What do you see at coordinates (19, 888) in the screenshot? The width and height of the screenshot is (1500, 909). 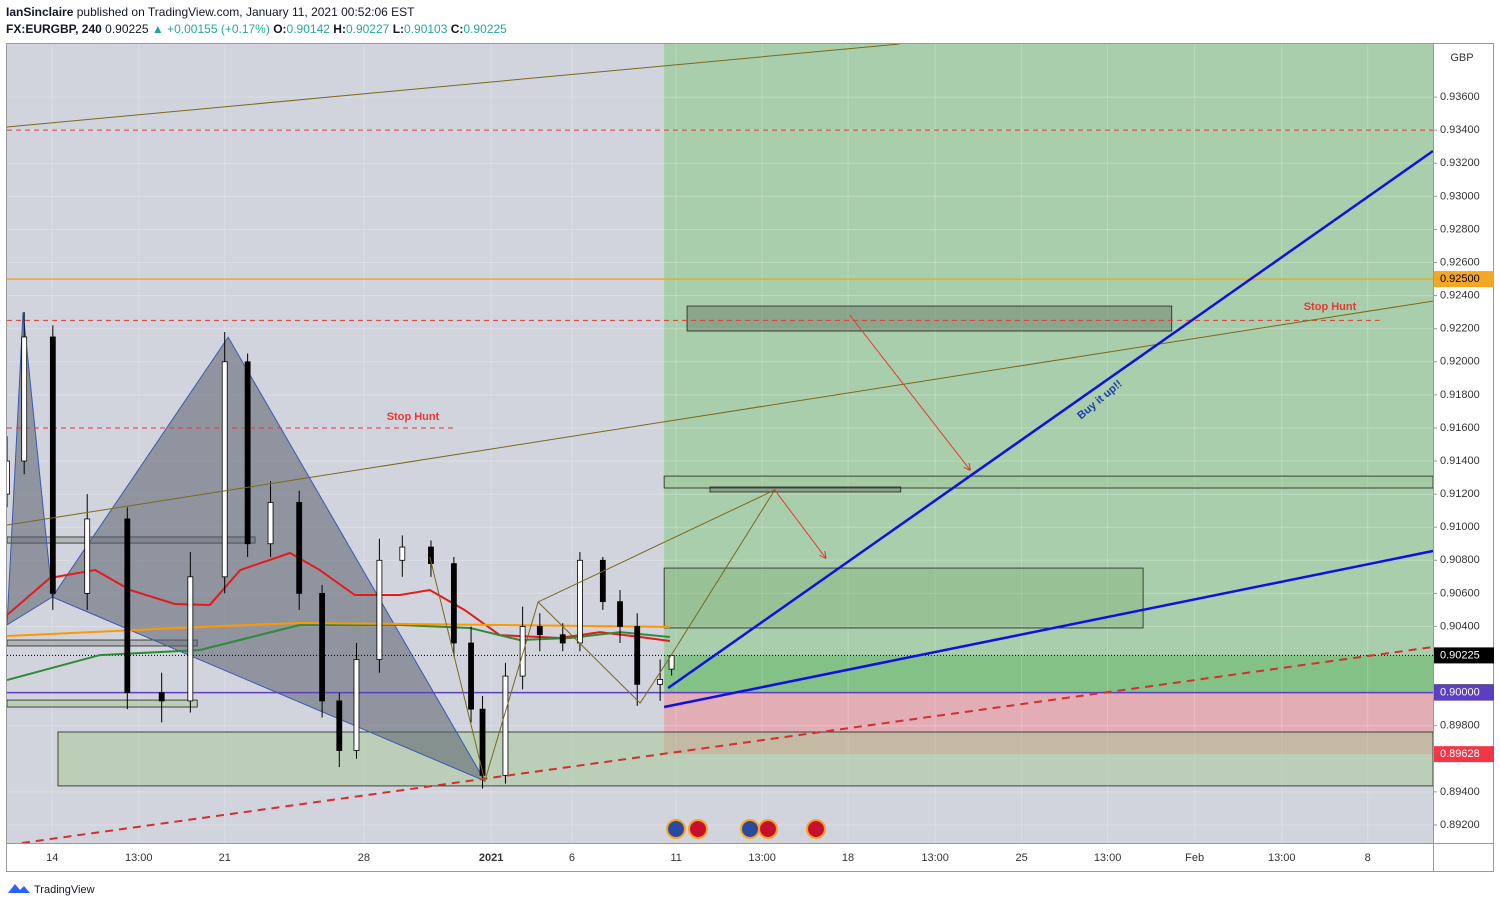 I see `logo` at bounding box center [19, 888].